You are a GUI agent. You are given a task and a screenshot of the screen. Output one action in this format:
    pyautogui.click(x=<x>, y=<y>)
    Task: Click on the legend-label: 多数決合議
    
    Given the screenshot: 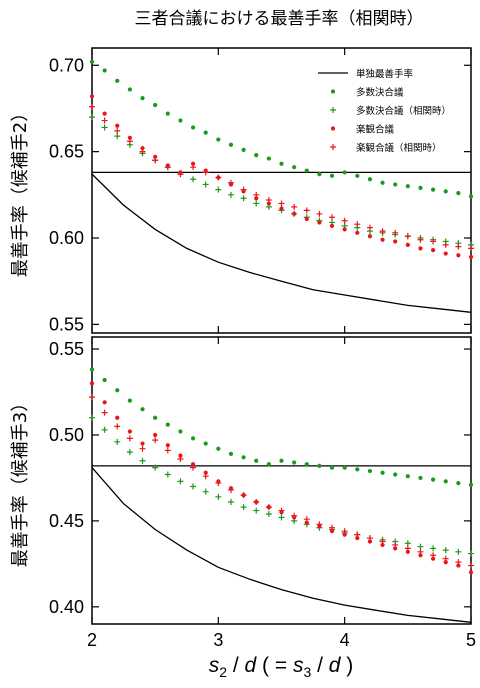 What is the action you would take?
    pyautogui.click(x=380, y=93)
    